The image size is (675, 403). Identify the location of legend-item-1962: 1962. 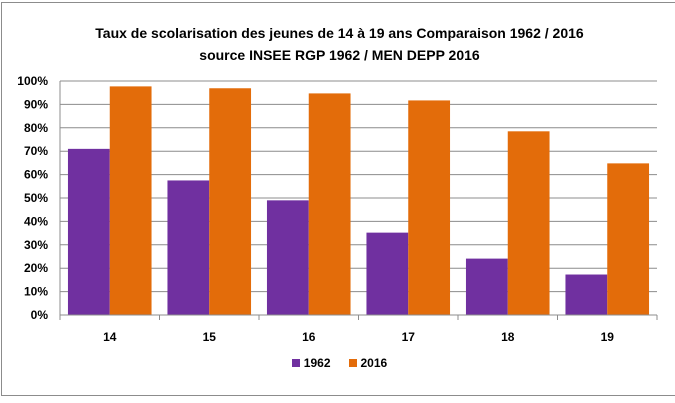
(311, 363).